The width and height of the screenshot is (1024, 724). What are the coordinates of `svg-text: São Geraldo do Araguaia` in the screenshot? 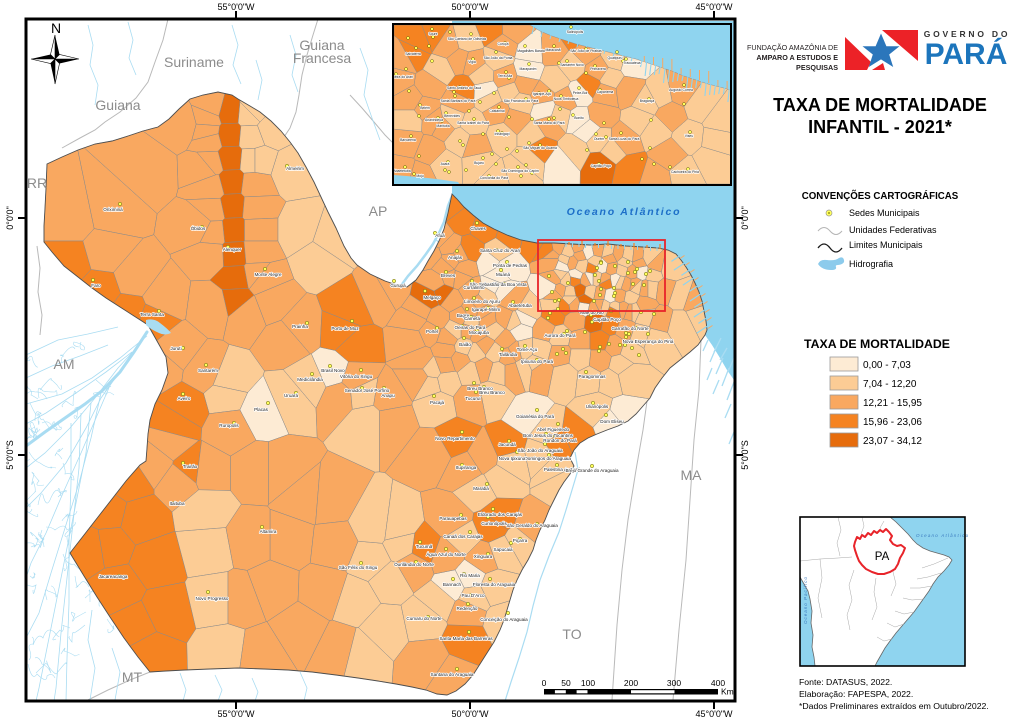 It's located at (532, 525).